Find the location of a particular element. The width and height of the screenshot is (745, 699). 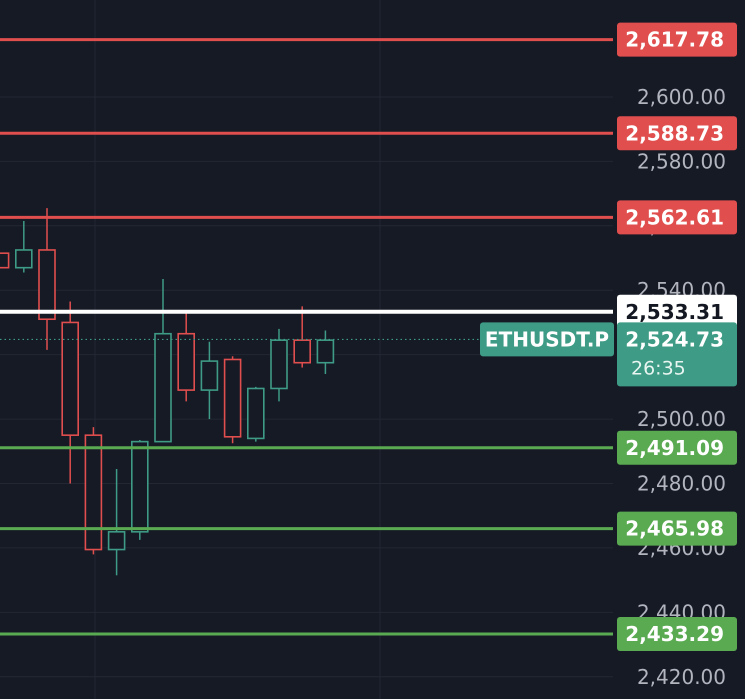

symbol-label: ETHUSDT.P is located at coordinates (547, 339).